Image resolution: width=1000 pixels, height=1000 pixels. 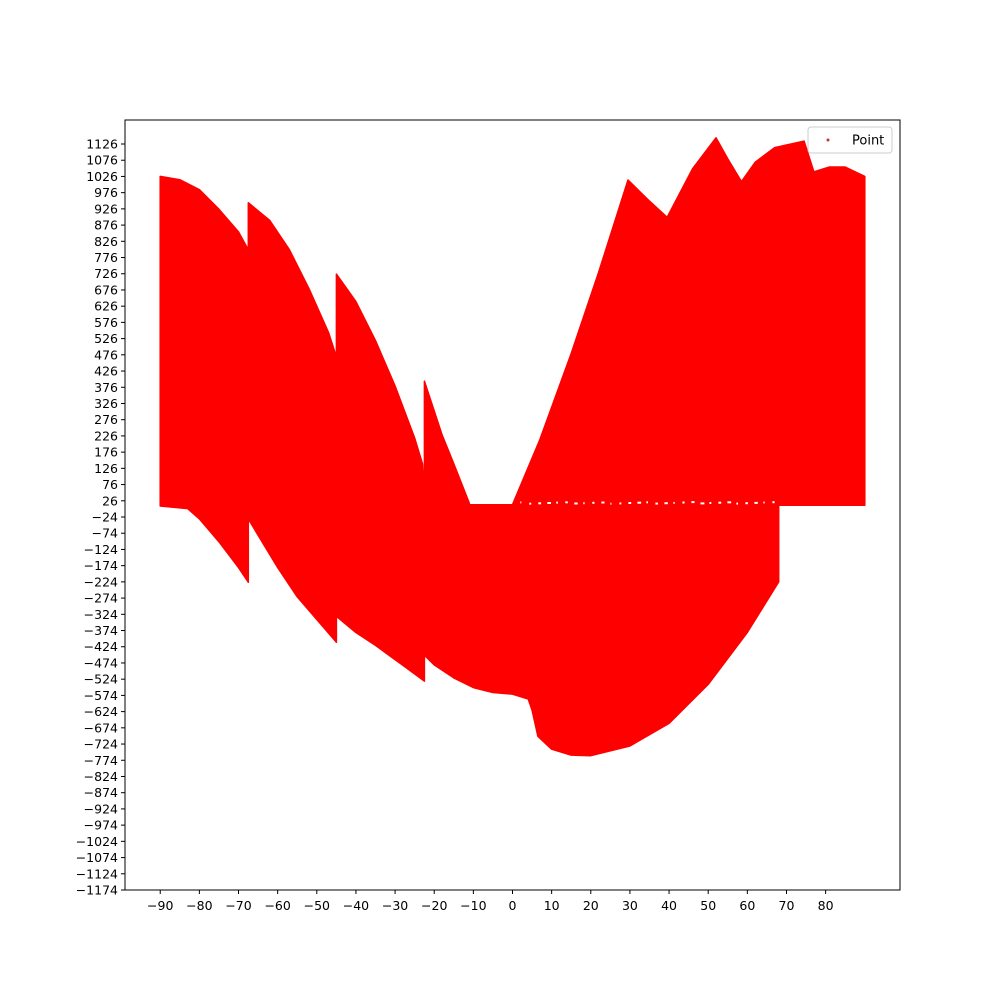 What do you see at coordinates (106, 289) in the screenshot?
I see `y-tick-label: 676` at bounding box center [106, 289].